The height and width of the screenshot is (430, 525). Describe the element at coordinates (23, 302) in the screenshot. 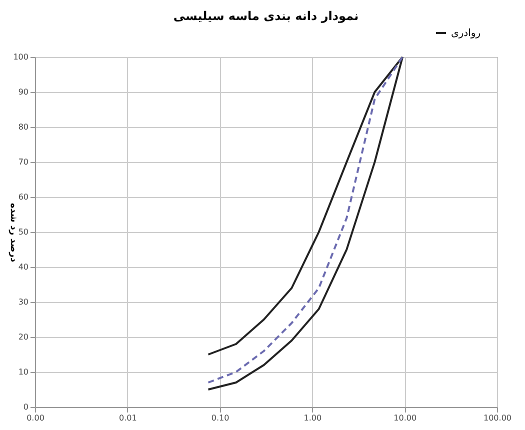

I see `y-tick-label: 30` at that location.